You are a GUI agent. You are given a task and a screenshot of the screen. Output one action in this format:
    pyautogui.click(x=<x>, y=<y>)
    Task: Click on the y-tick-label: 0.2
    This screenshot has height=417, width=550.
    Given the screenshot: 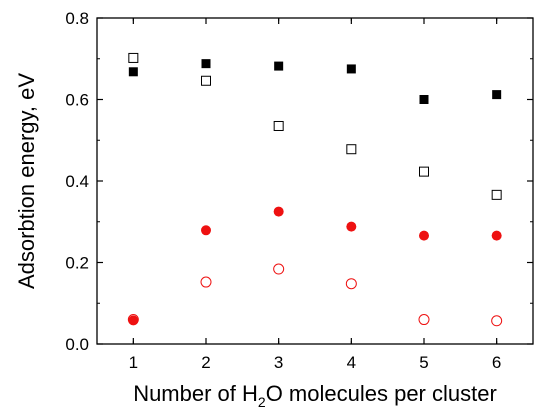 What is the action you would take?
    pyautogui.click(x=77, y=263)
    